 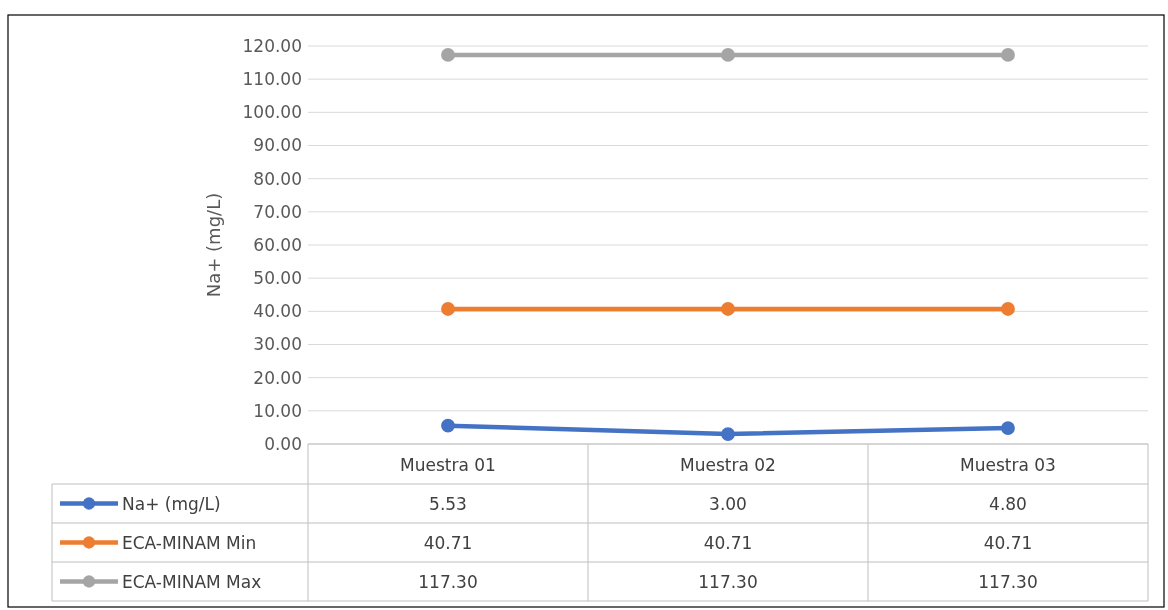 I want to click on legend-label: ECA-MINAM Min, so click(x=189, y=542).